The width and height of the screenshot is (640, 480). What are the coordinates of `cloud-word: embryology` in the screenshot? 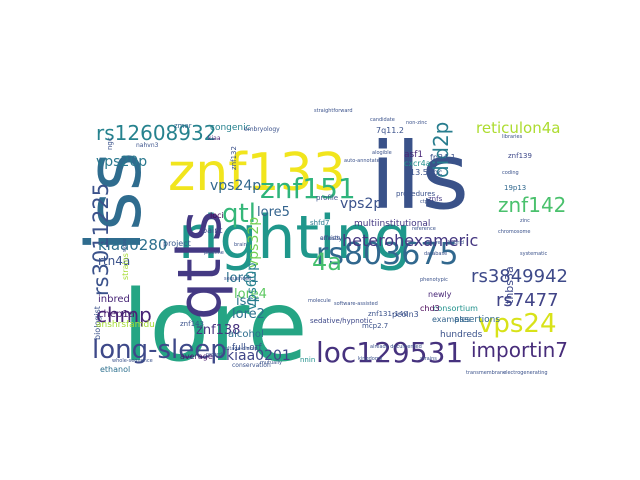 It's located at (262, 129).